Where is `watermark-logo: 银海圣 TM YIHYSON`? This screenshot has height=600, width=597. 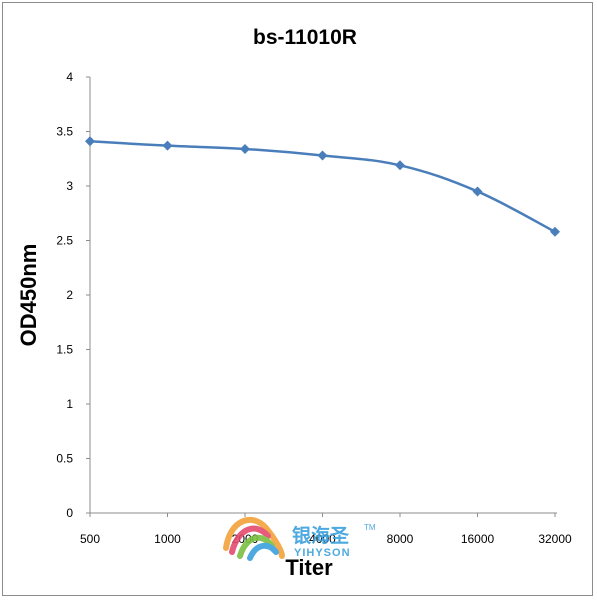 watermark-logo: 银海圣 TM YIHYSON is located at coordinates (299, 538).